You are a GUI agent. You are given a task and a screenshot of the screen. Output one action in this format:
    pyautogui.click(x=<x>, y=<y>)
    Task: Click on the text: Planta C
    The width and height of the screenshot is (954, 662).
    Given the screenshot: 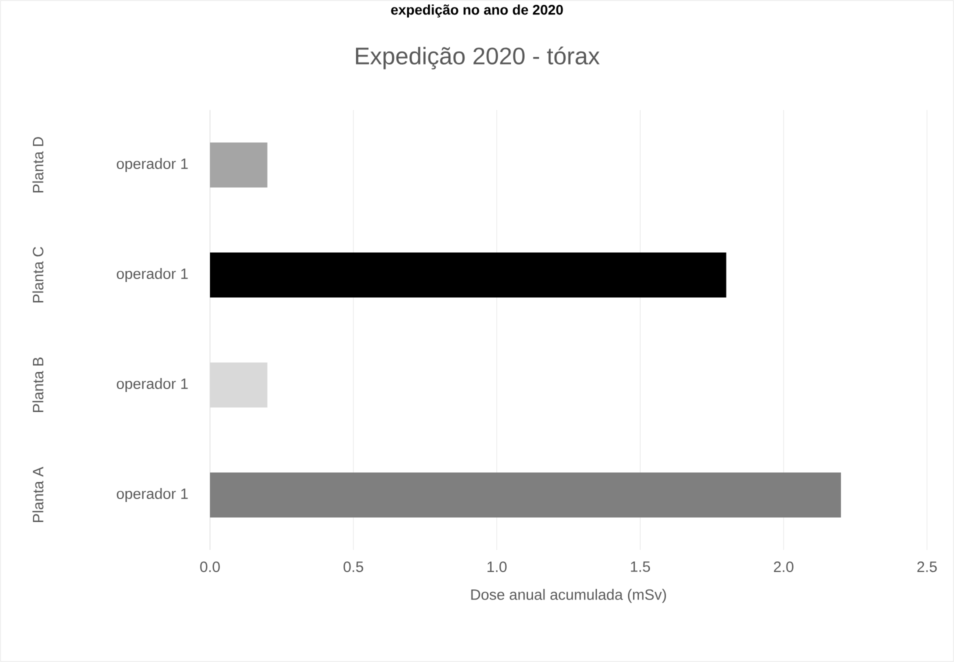 What is the action you would take?
    pyautogui.click(x=38, y=274)
    